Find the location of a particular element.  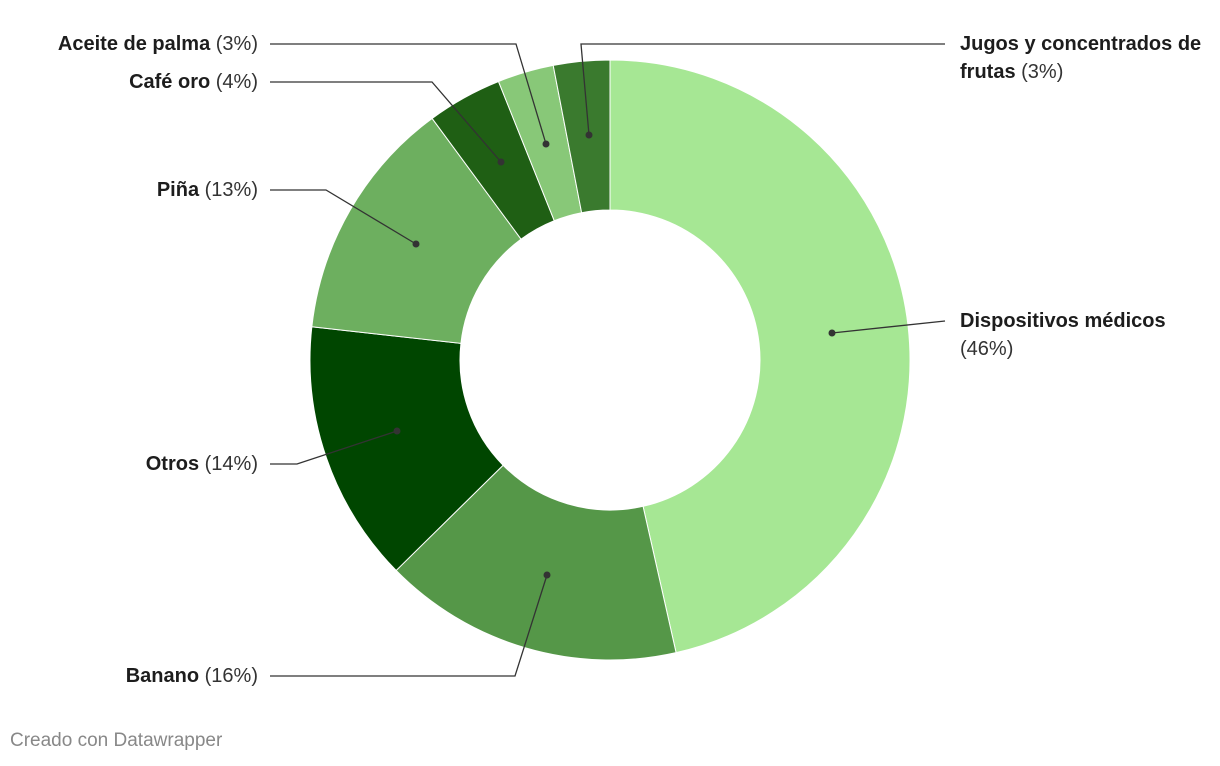

slice-label: Banano (16%) is located at coordinates (192, 676).